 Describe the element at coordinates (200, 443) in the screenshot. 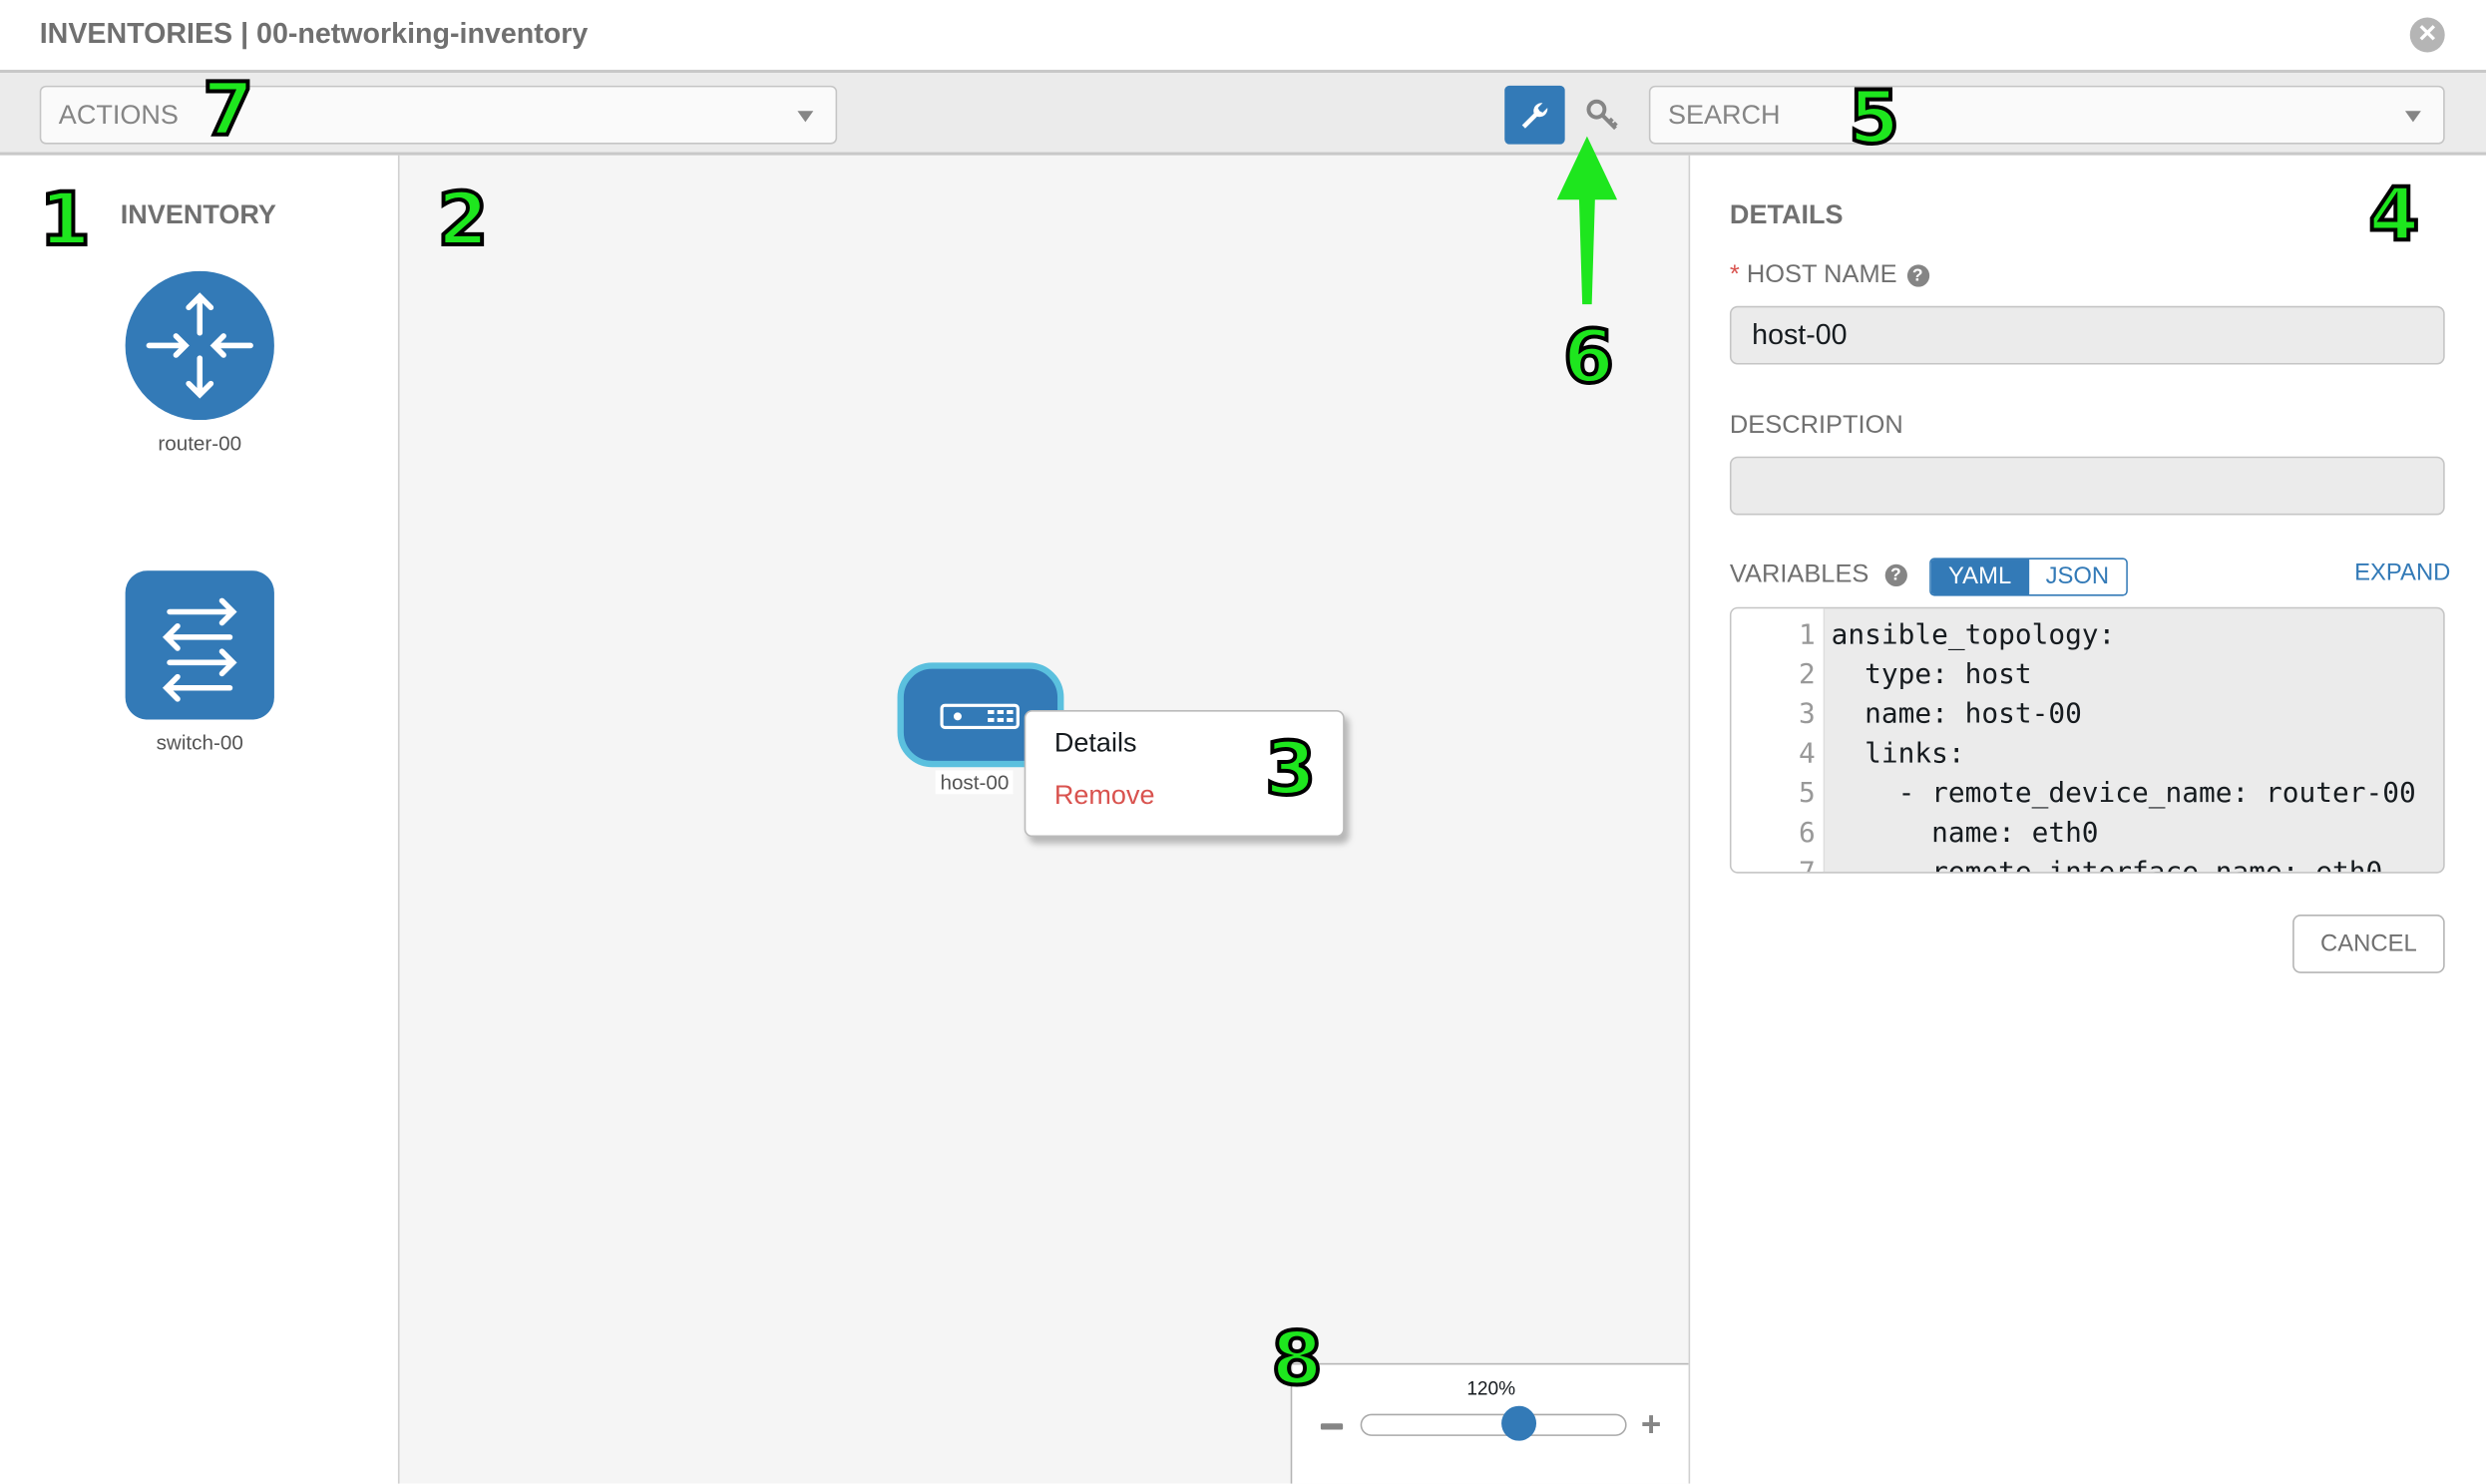

I see `palette-label-router: router-00` at that location.